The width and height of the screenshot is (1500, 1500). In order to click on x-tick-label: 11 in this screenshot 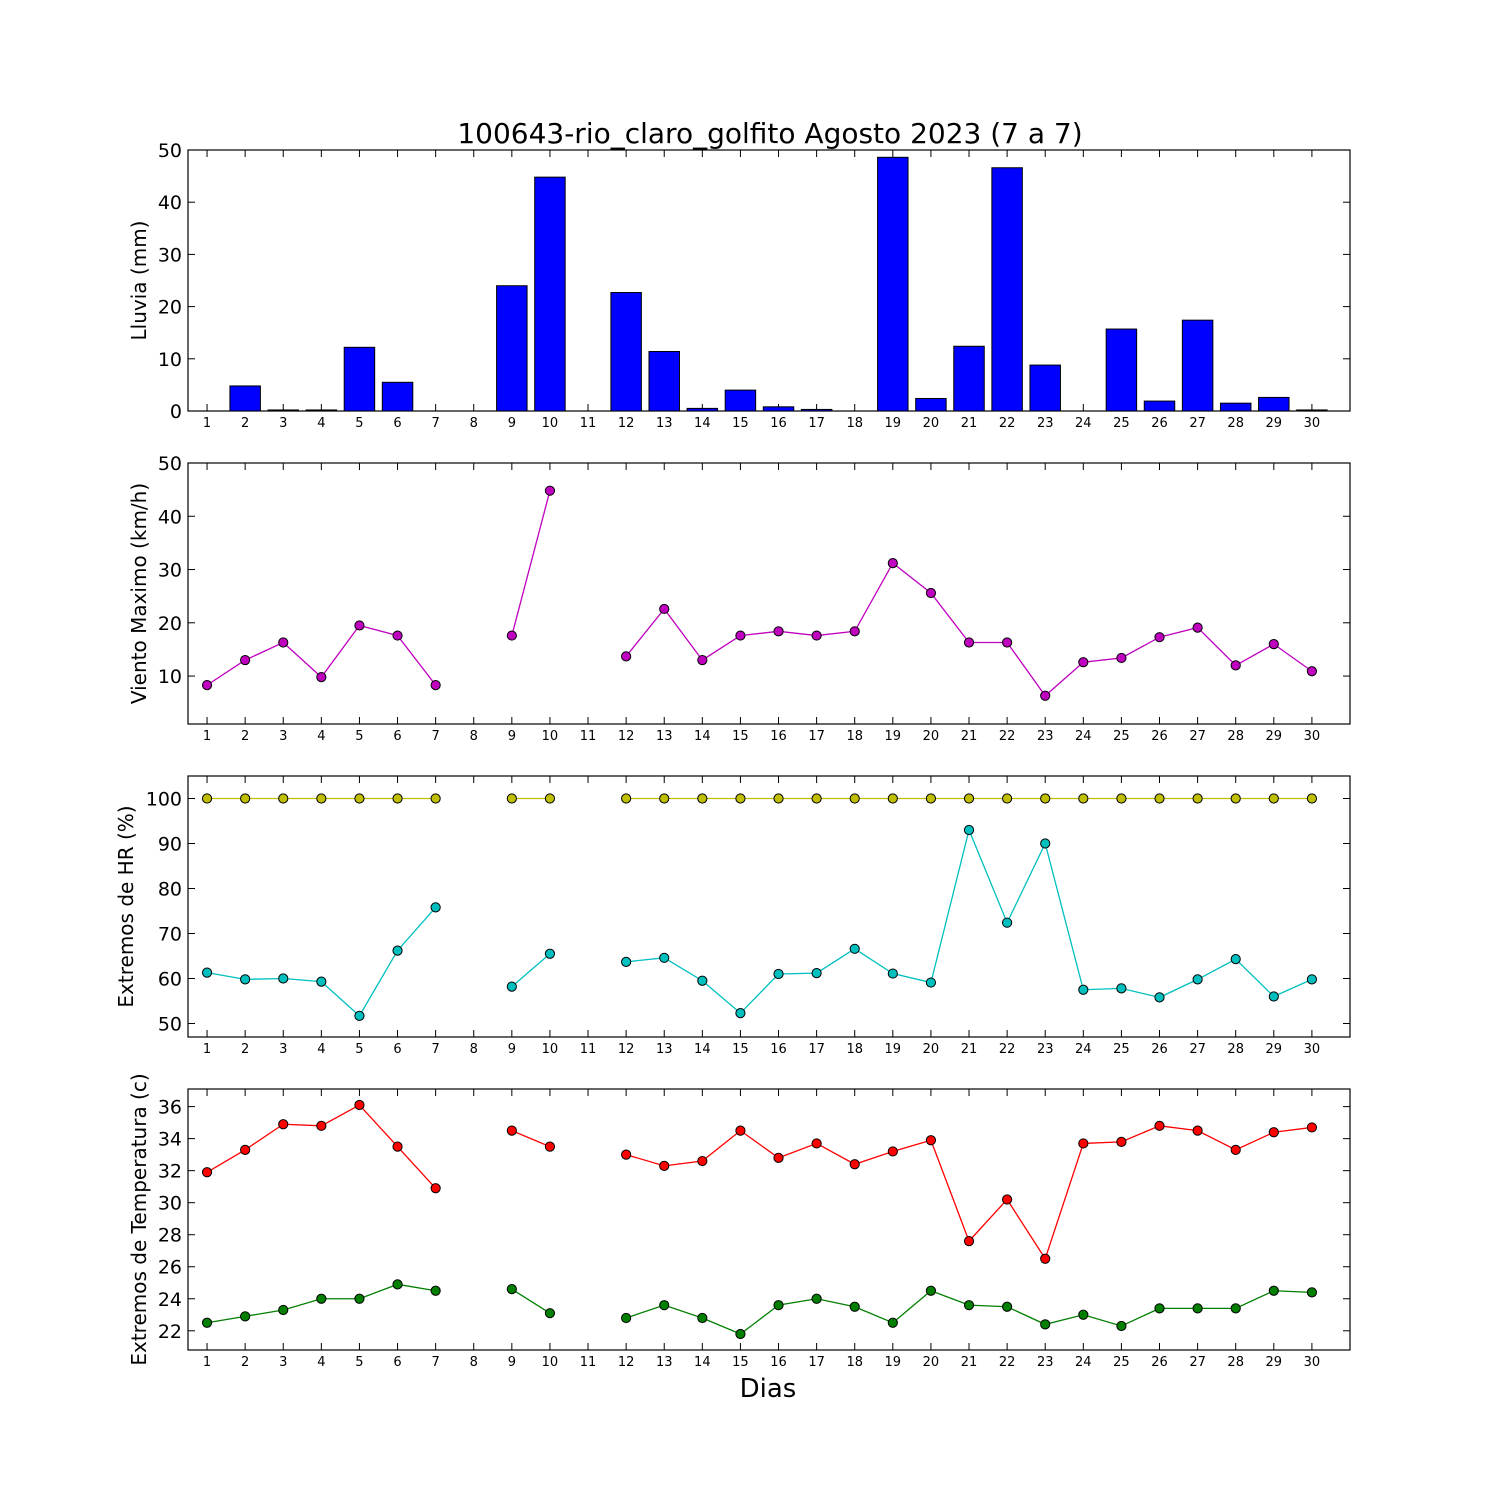, I will do `click(588, 736)`.